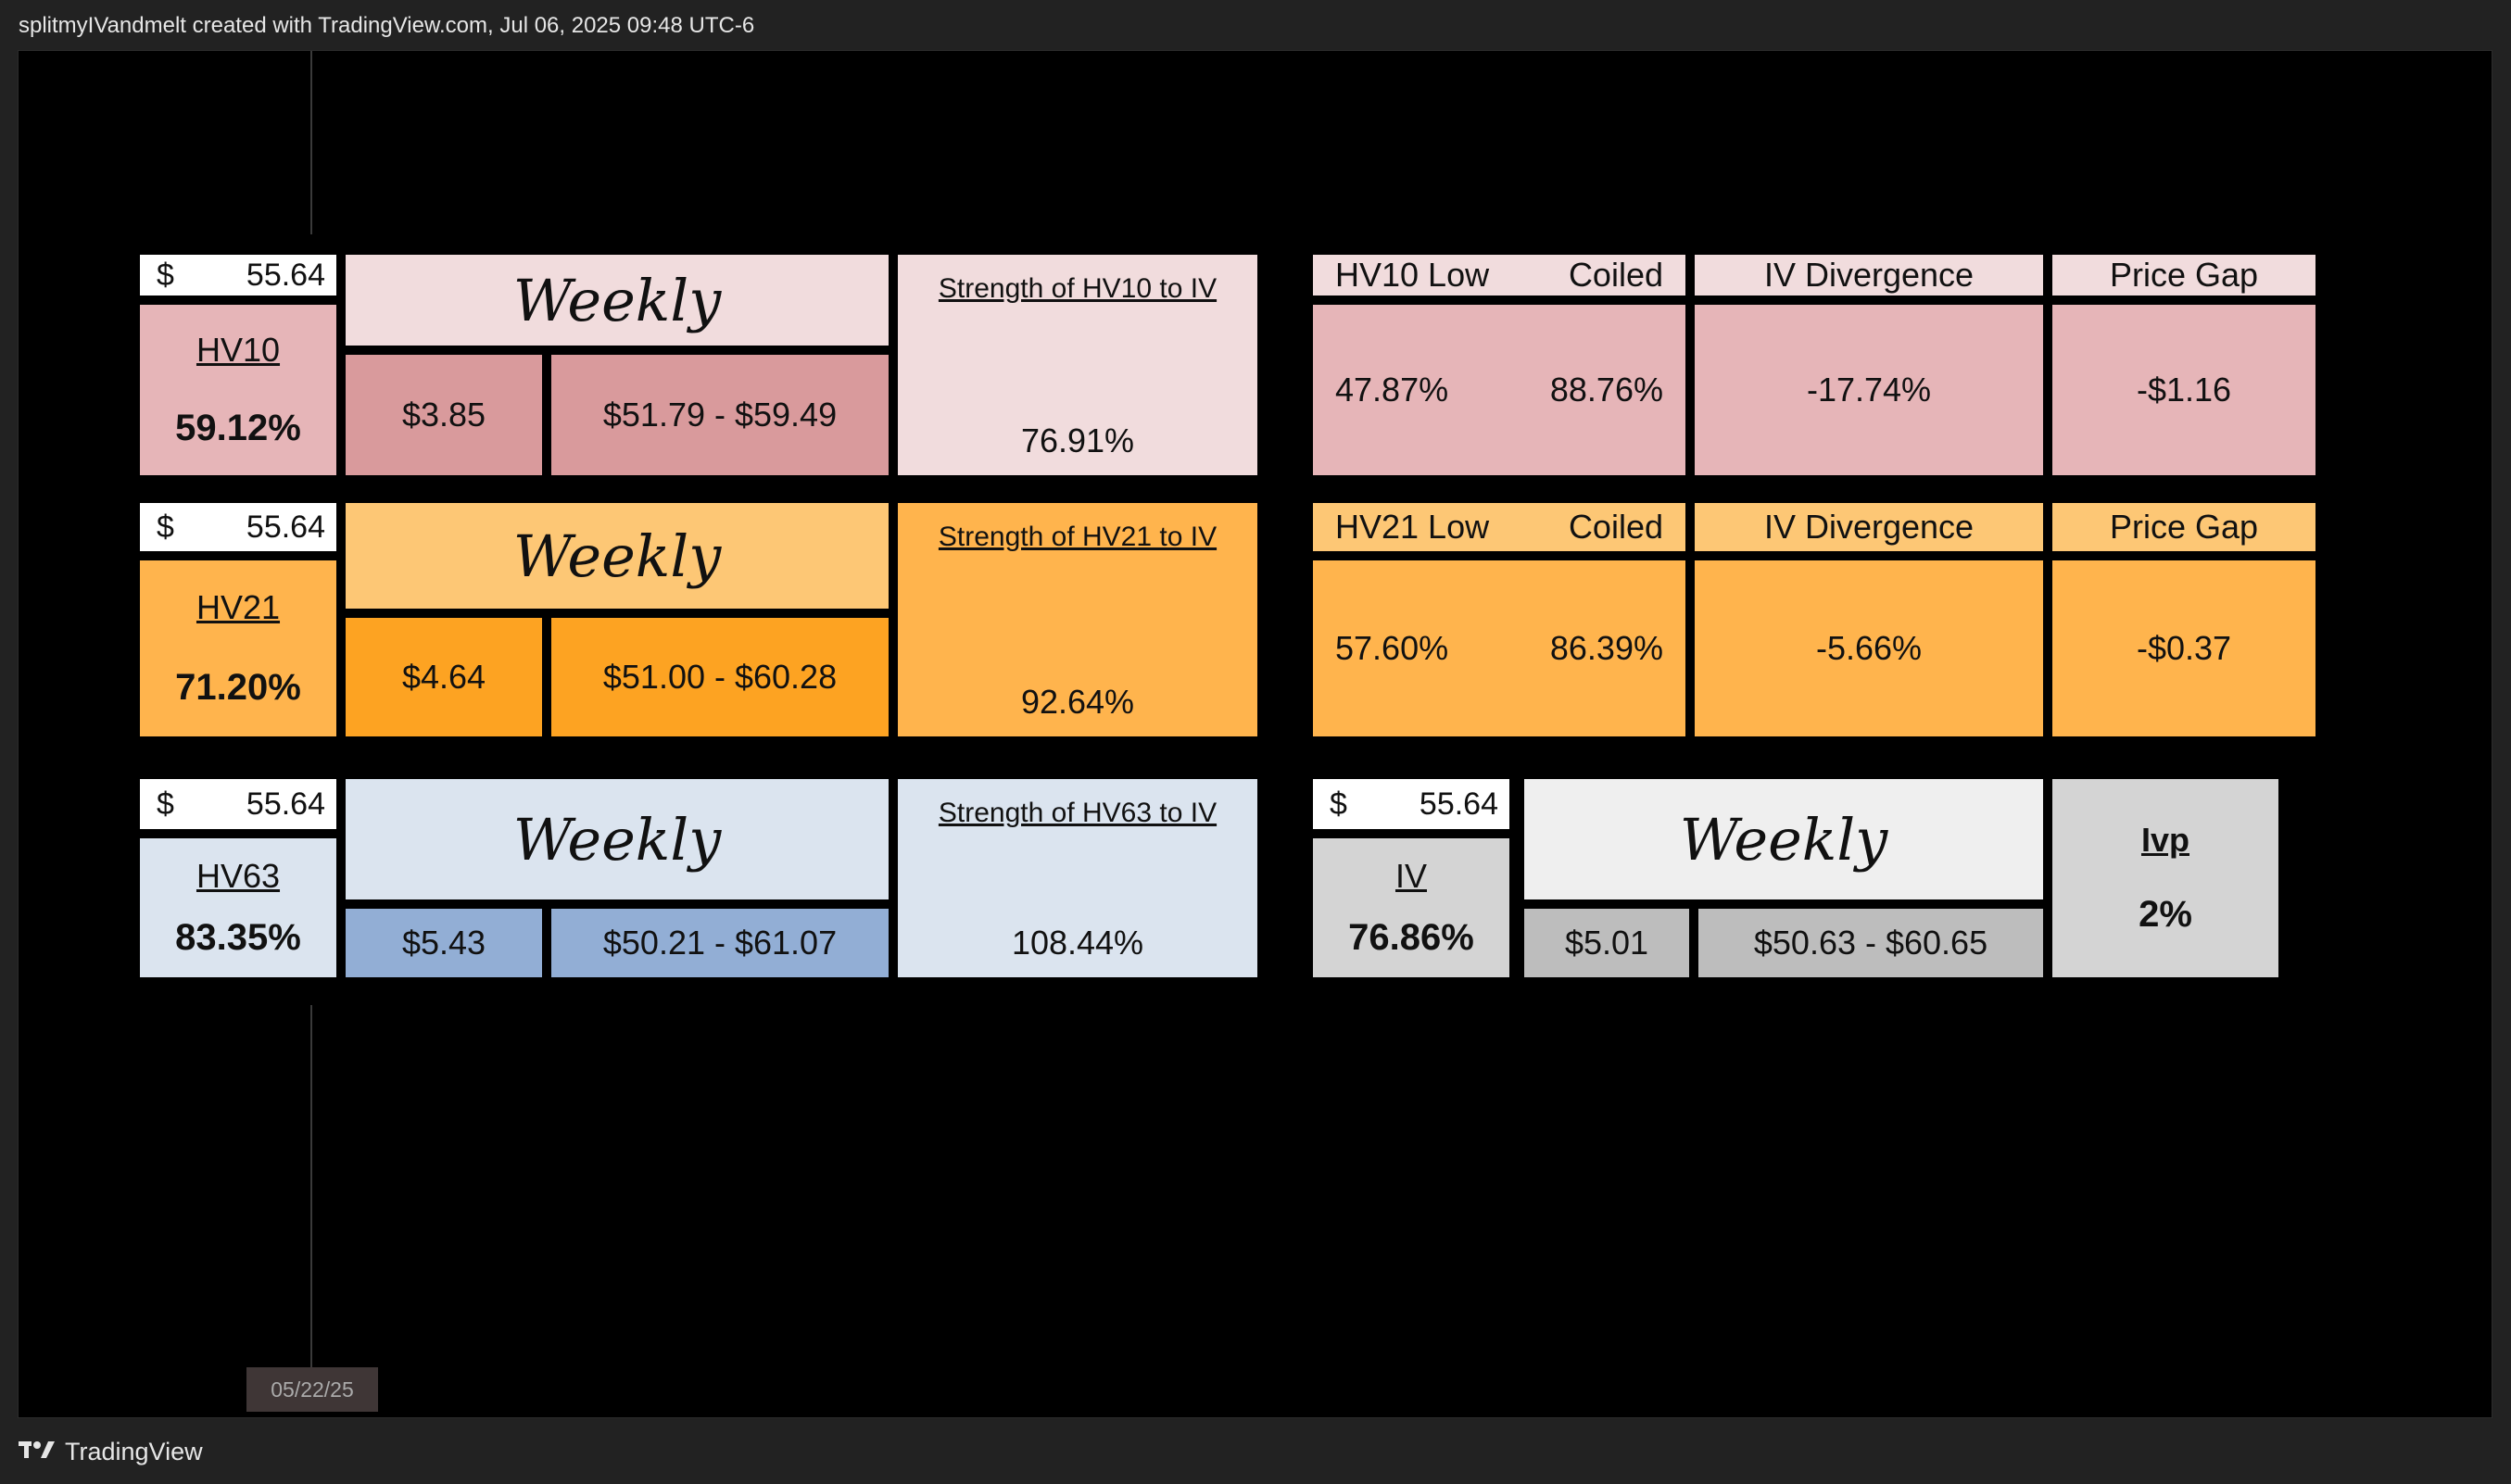 The width and height of the screenshot is (2511, 1484). What do you see at coordinates (238, 907) in the screenshot?
I see `hv63-value-box: HV63 83.35%` at bounding box center [238, 907].